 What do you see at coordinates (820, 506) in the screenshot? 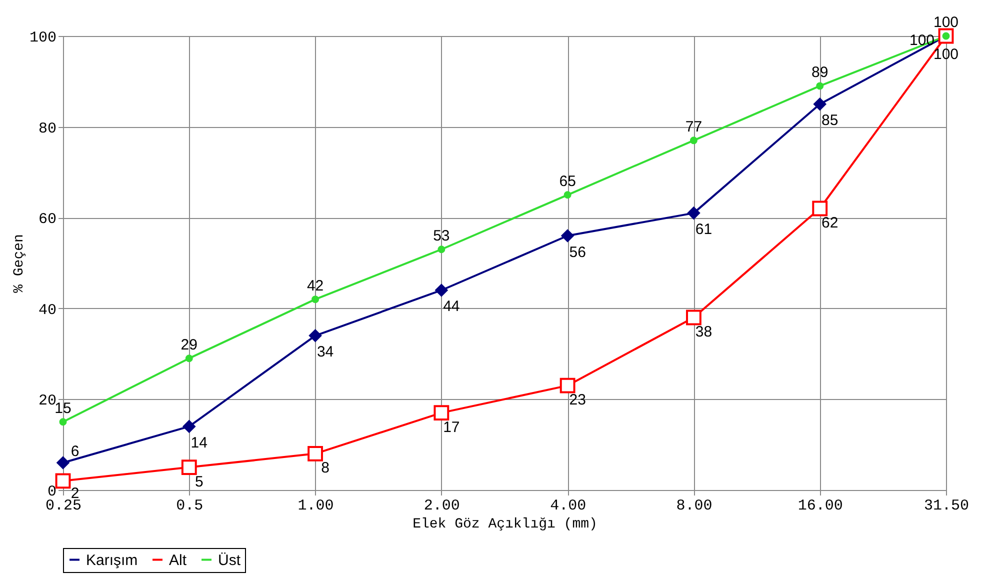
I see `x-tick-label: 16.00` at bounding box center [820, 506].